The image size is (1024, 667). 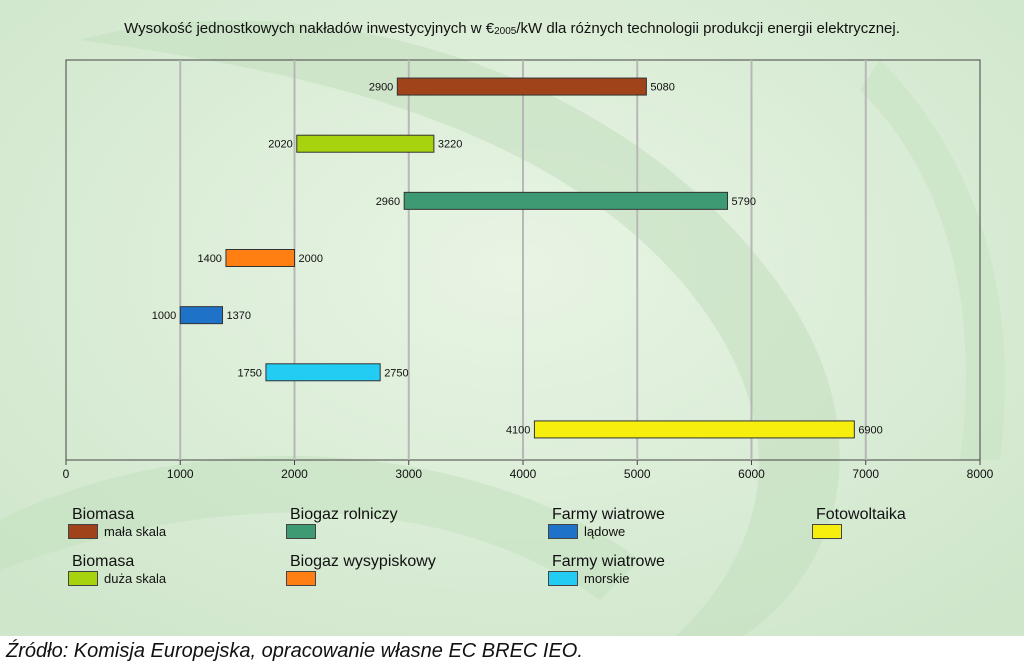 I want to click on x-tick-label: 2000, so click(x=294, y=474).